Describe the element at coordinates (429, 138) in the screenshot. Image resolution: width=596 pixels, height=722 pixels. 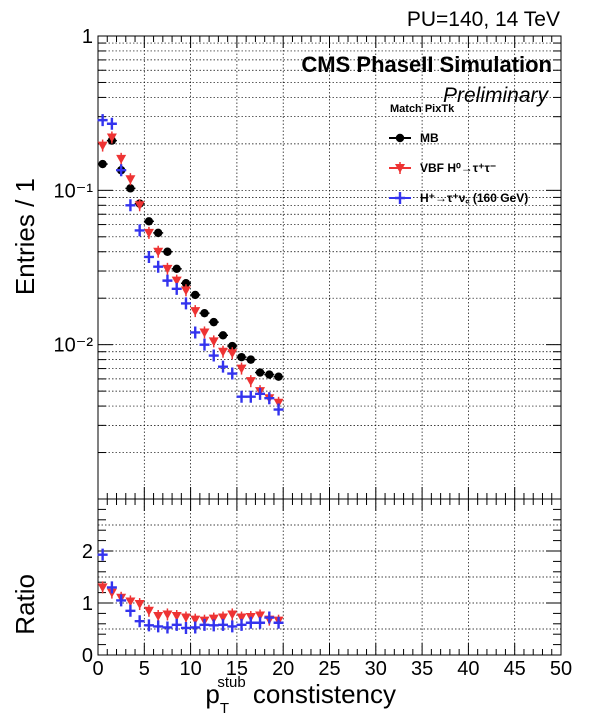
I see `legend-entry-mb: MB` at that location.